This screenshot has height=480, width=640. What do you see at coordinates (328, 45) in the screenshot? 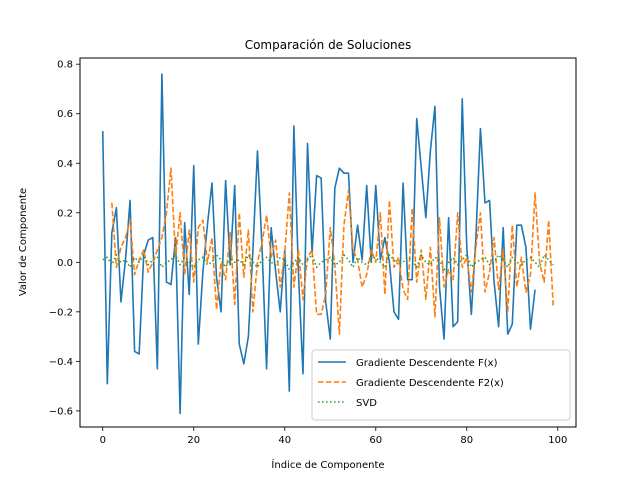
I see `chart-title: Comparación de Soluciones` at bounding box center [328, 45].